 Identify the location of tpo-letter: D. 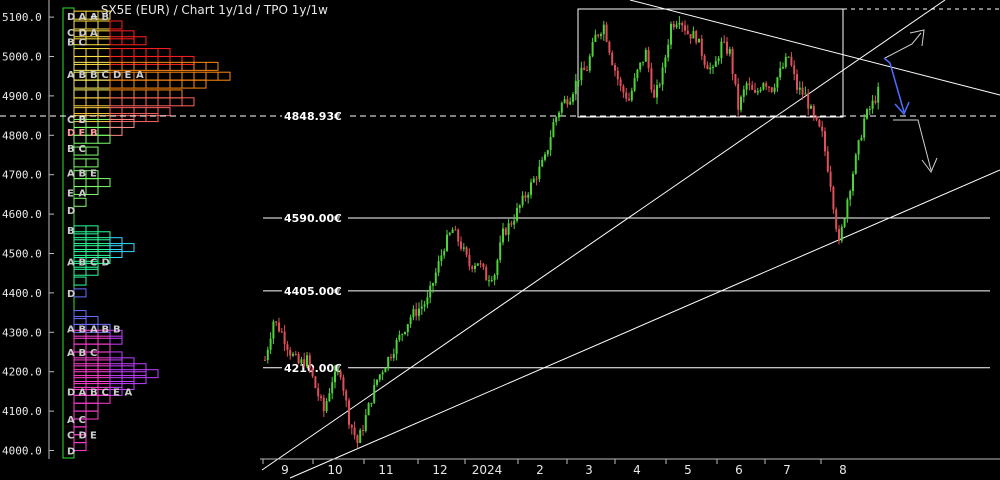
(117, 75).